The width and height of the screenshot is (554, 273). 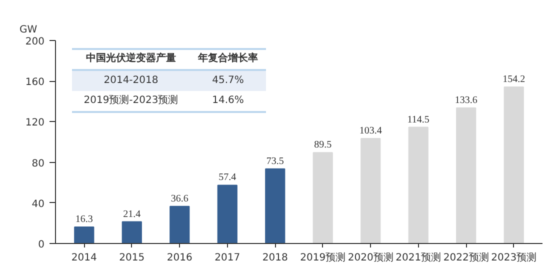 I want to click on annotation: 2014-2018, so click(x=131, y=80).